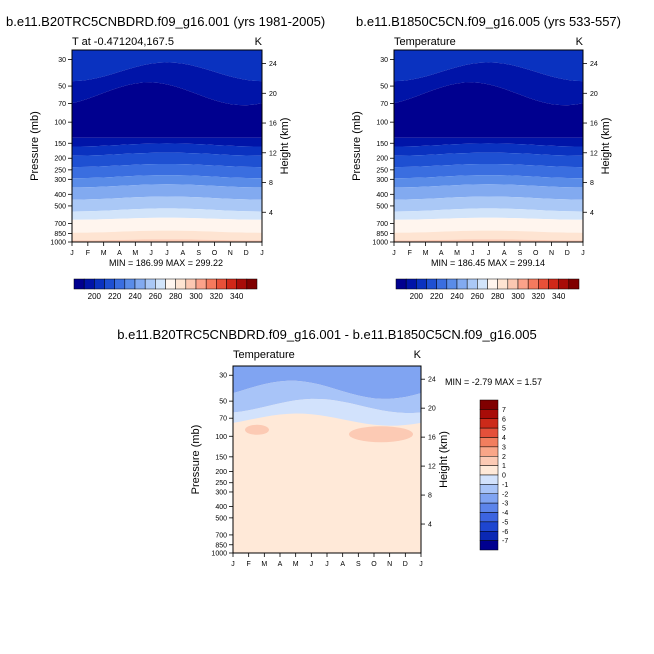  What do you see at coordinates (594, 153) in the screenshot?
I see `y-right-tick-label: 12` at bounding box center [594, 153].